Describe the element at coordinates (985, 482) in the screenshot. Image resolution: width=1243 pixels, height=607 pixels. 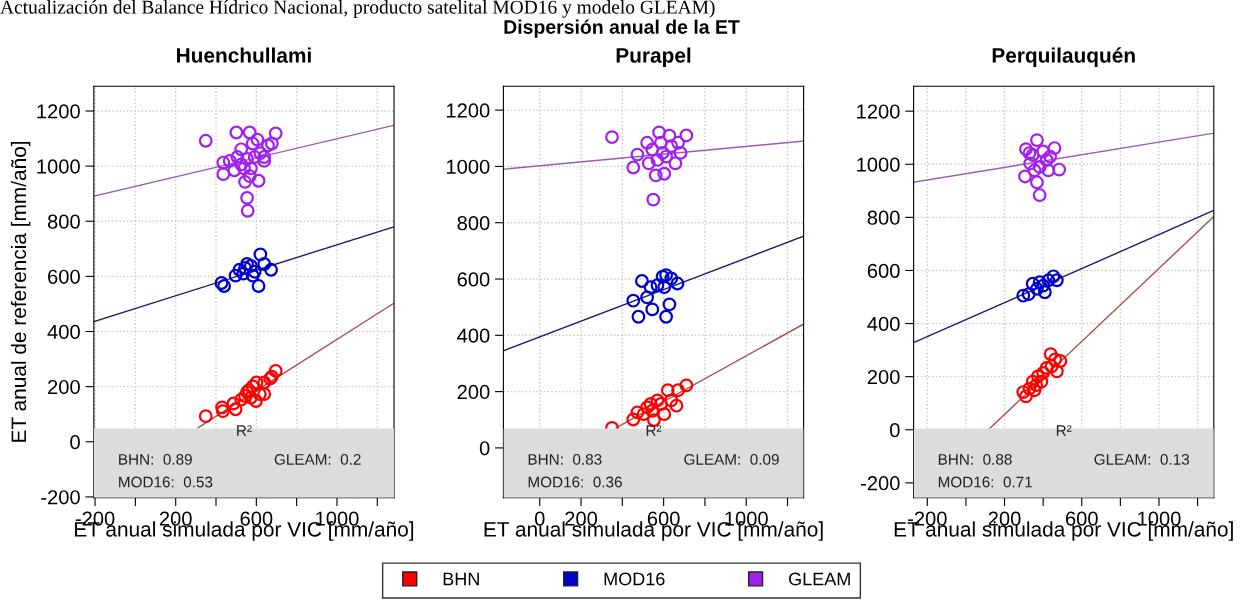
I see `annotation: MOD16: 0.71` at that location.